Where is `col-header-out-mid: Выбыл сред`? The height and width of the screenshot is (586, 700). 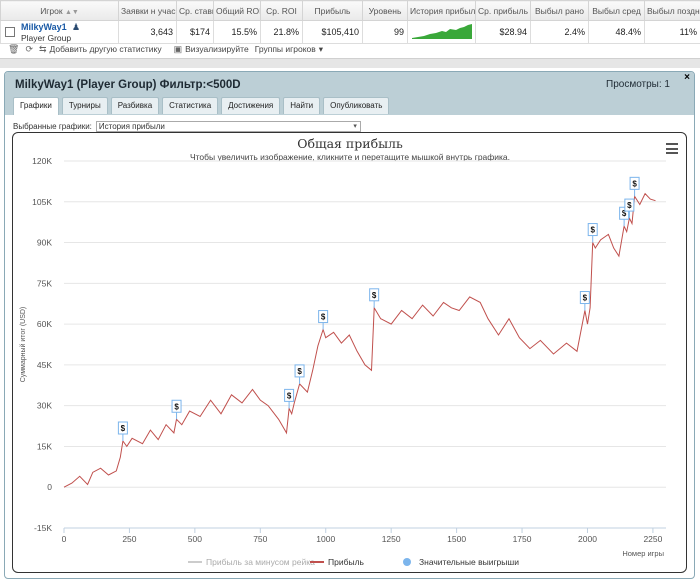
col-header-out-mid: Выбыл сред is located at coordinates (616, 10).